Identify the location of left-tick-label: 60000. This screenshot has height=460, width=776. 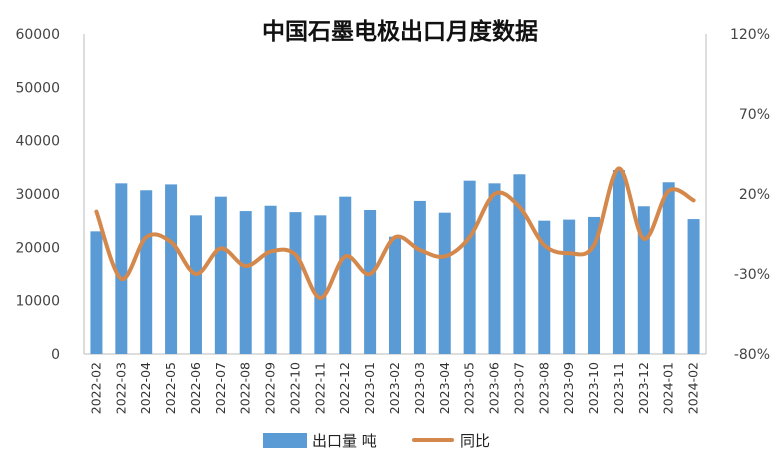
(37, 35).